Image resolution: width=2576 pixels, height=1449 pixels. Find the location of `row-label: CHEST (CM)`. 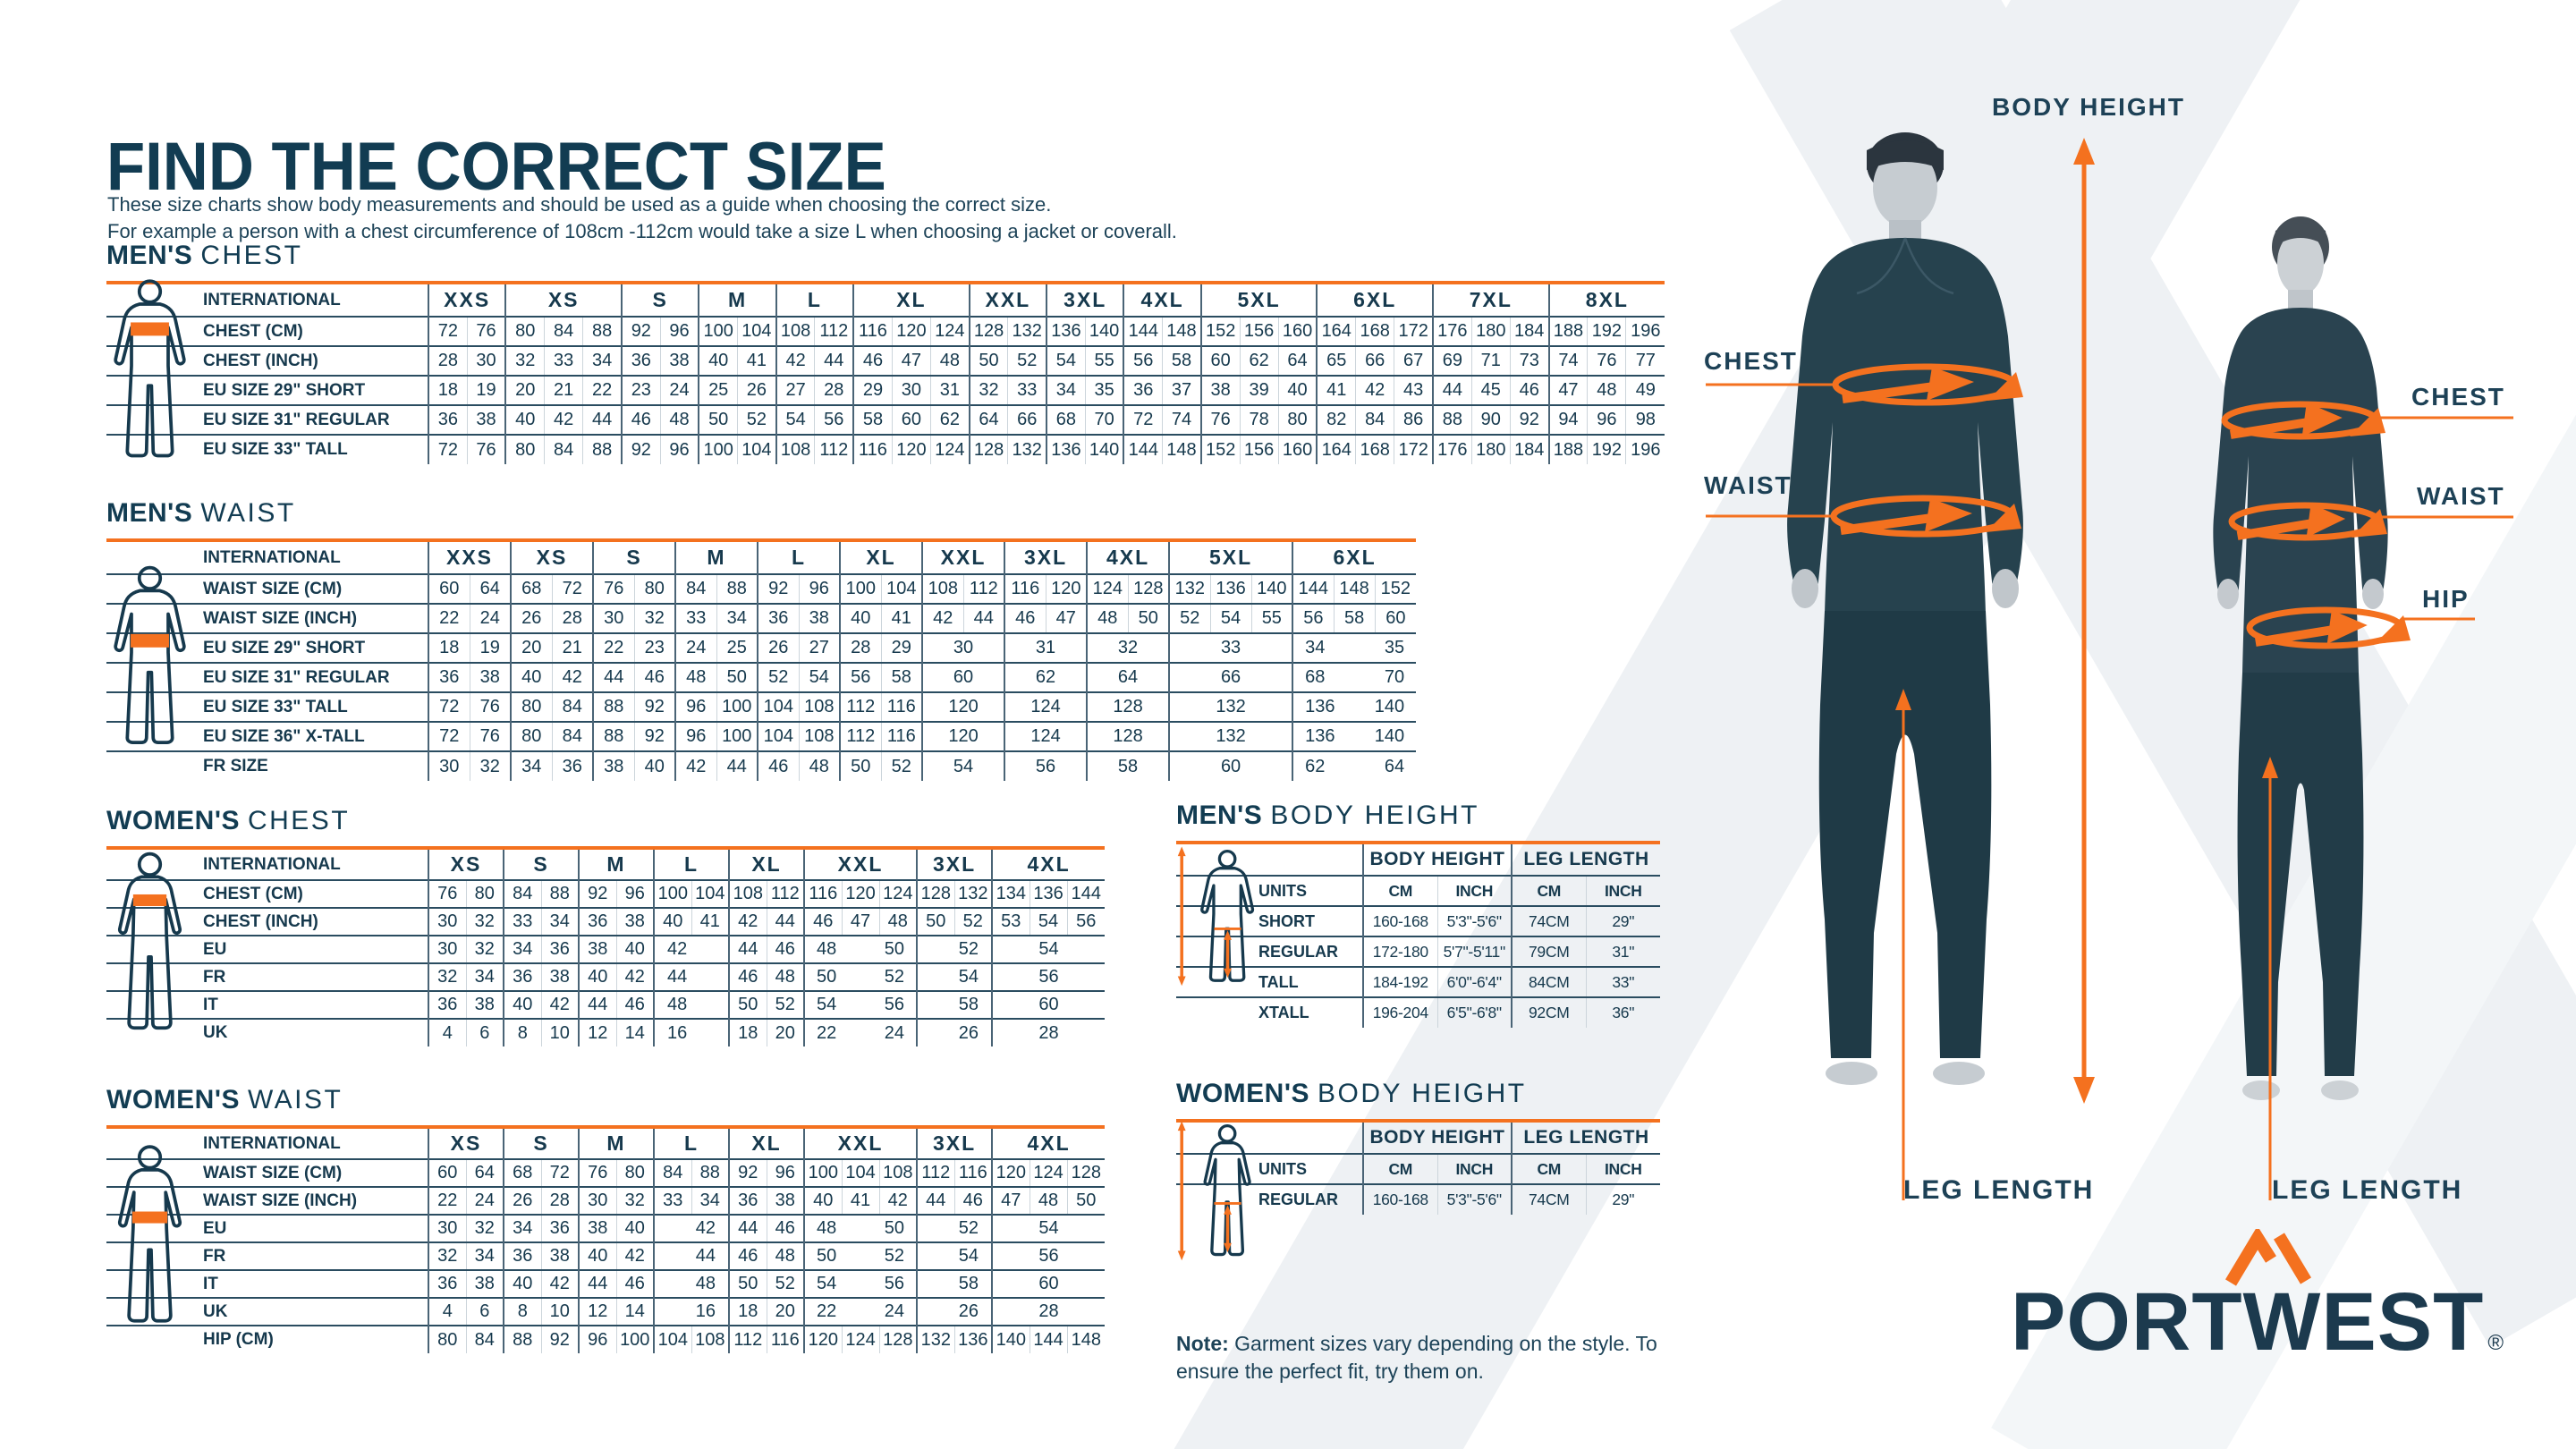

row-label: CHEST (CM) is located at coordinates (253, 331).